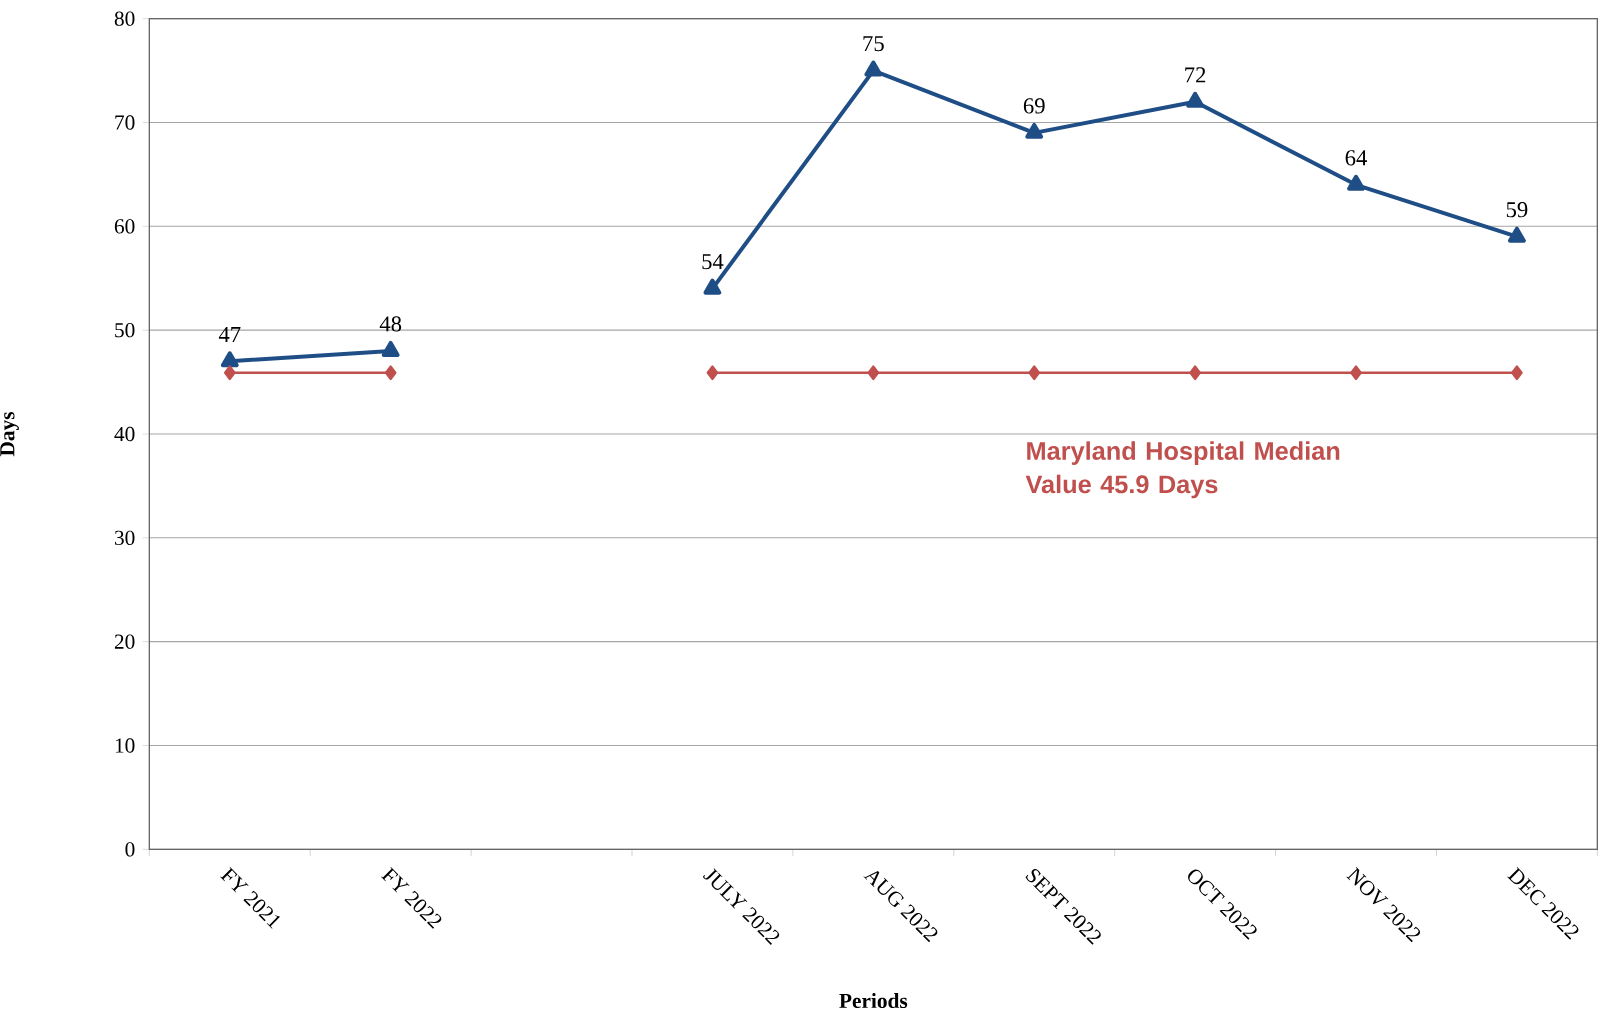 The image size is (1618, 1028). Describe the element at coordinates (873, 44) in the screenshot. I see `data-label: 75` at that location.